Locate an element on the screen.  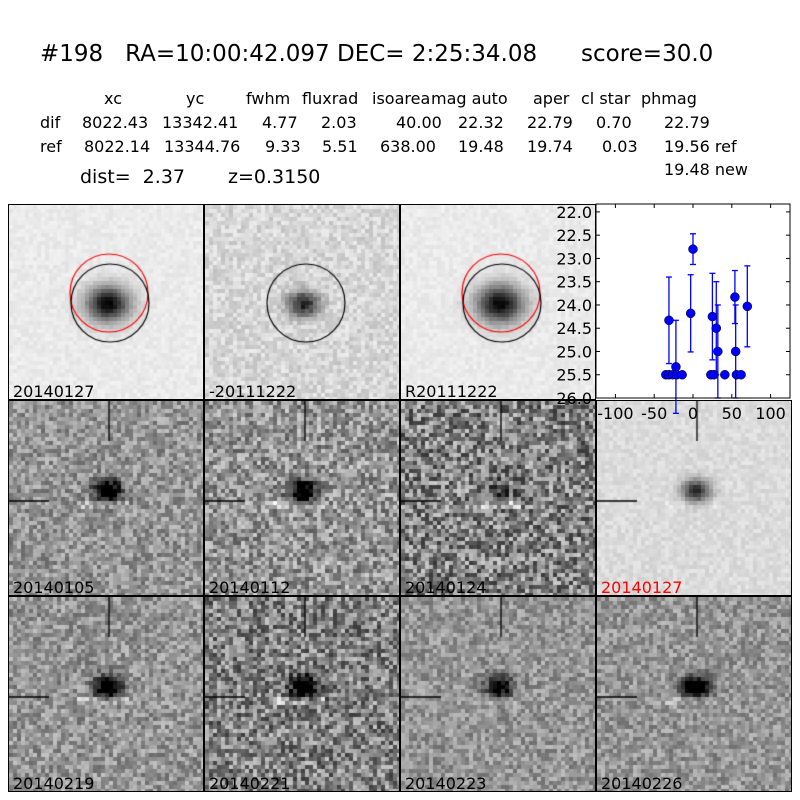
cutout-date-label: 20140221 is located at coordinates (250, 783).